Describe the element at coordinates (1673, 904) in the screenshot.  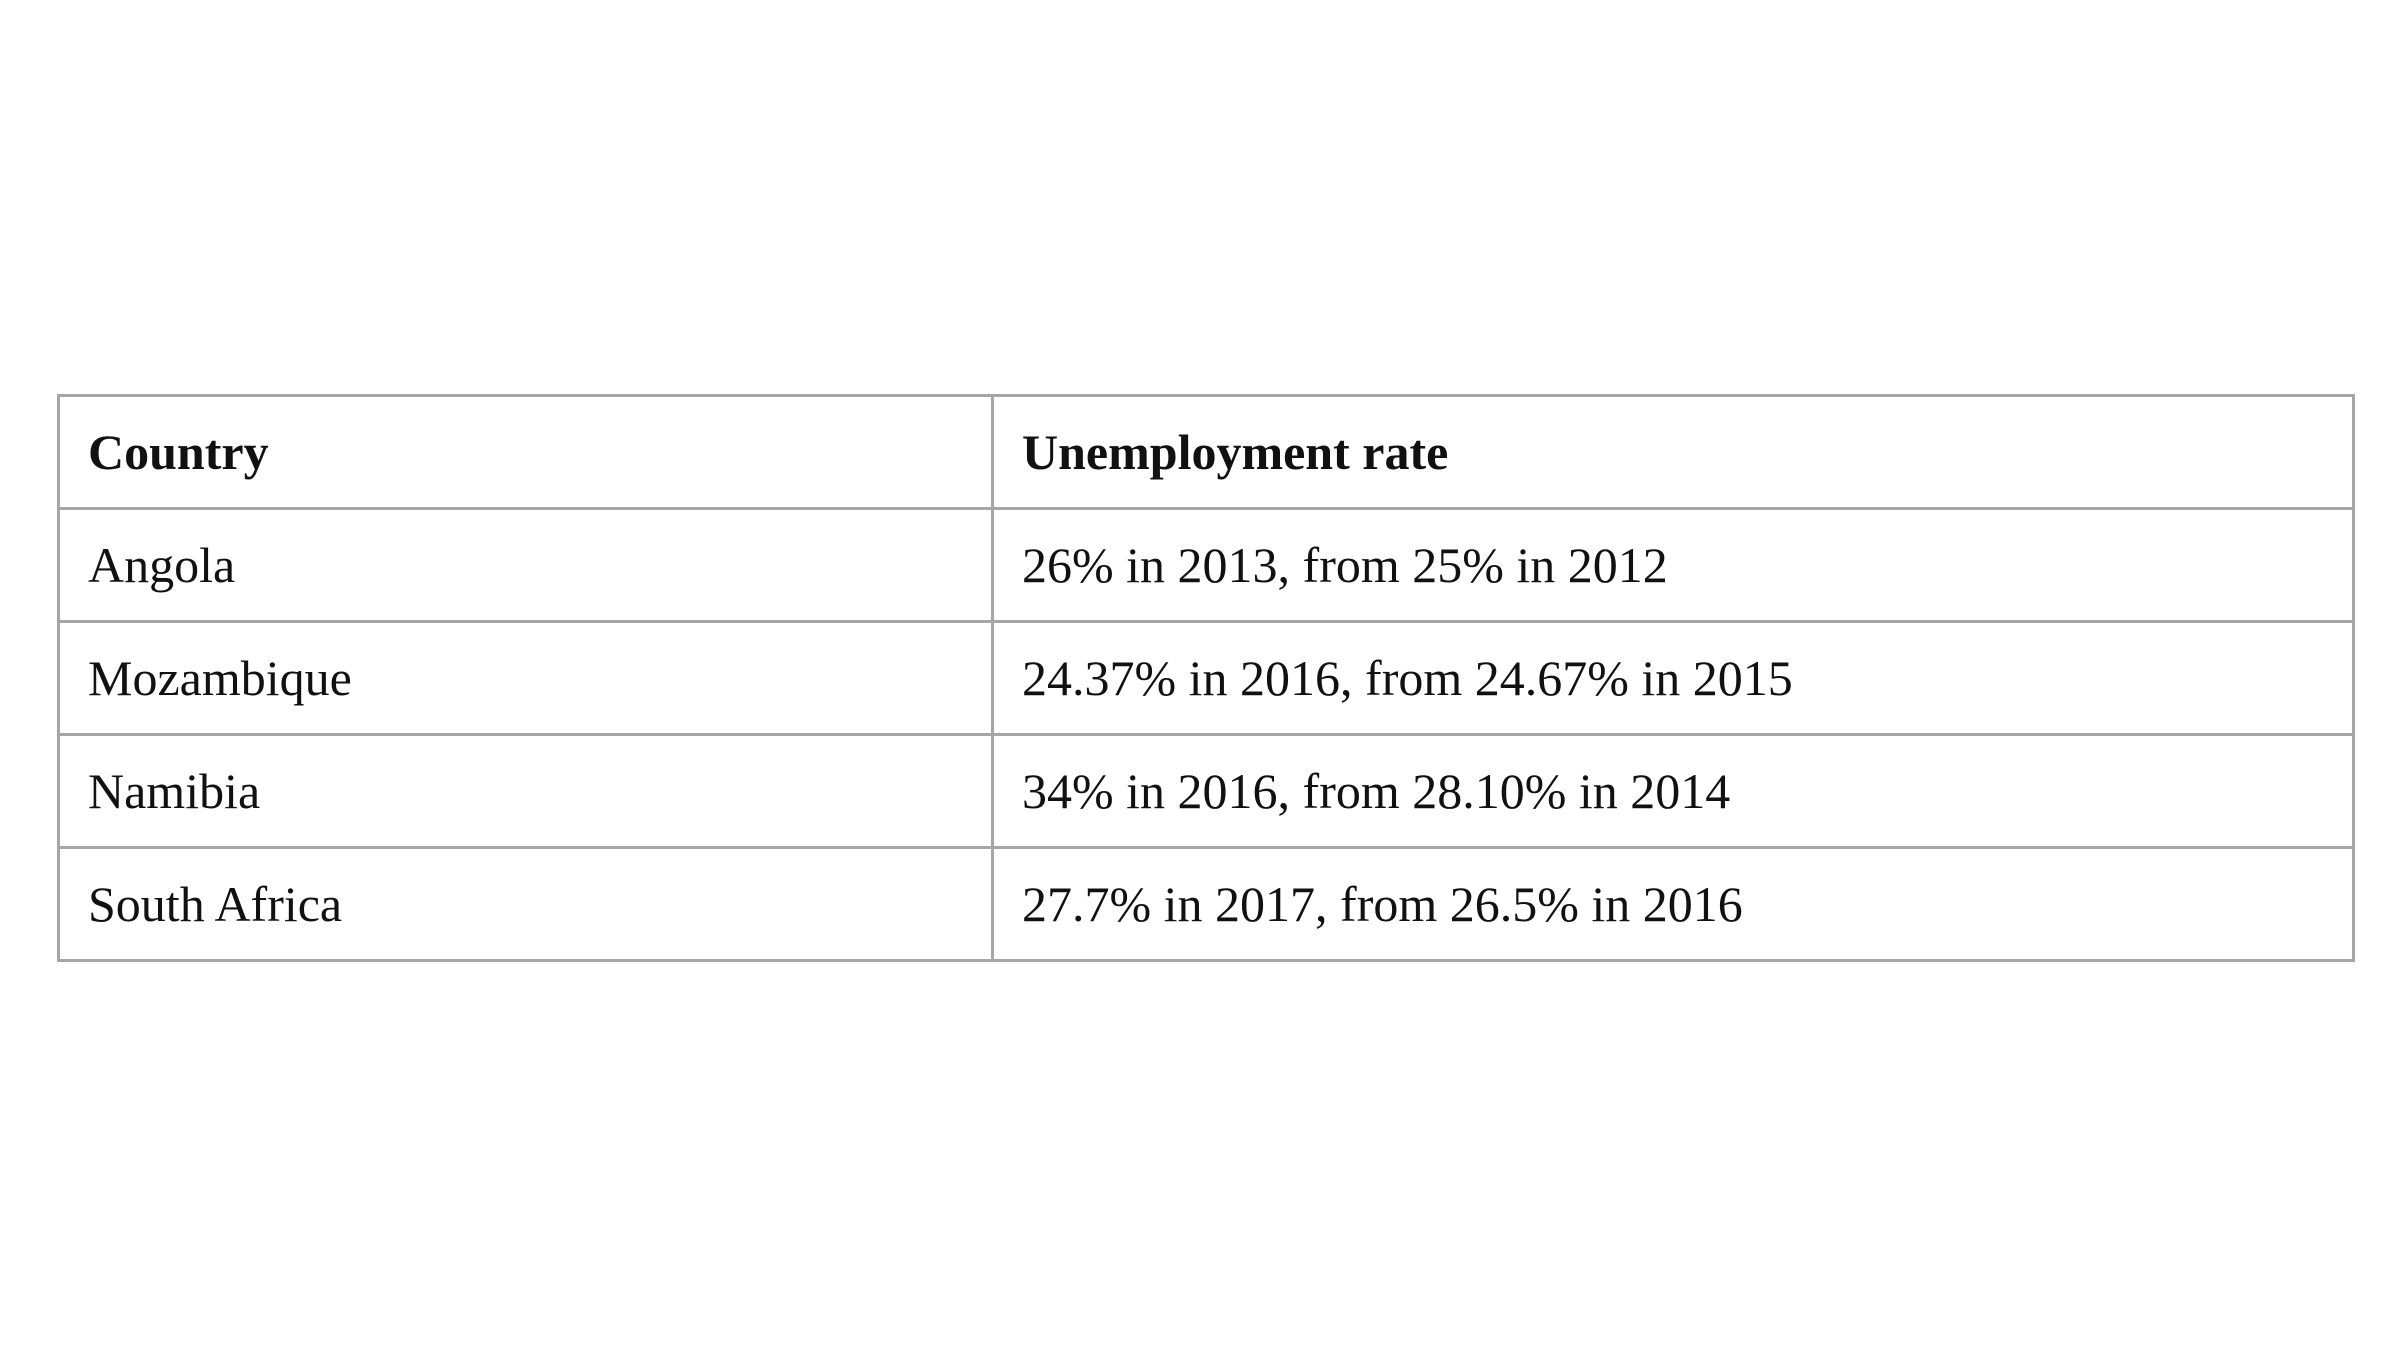
I see `rate-cell: 27.7% in 2017, from 26.5% in 2016` at that location.